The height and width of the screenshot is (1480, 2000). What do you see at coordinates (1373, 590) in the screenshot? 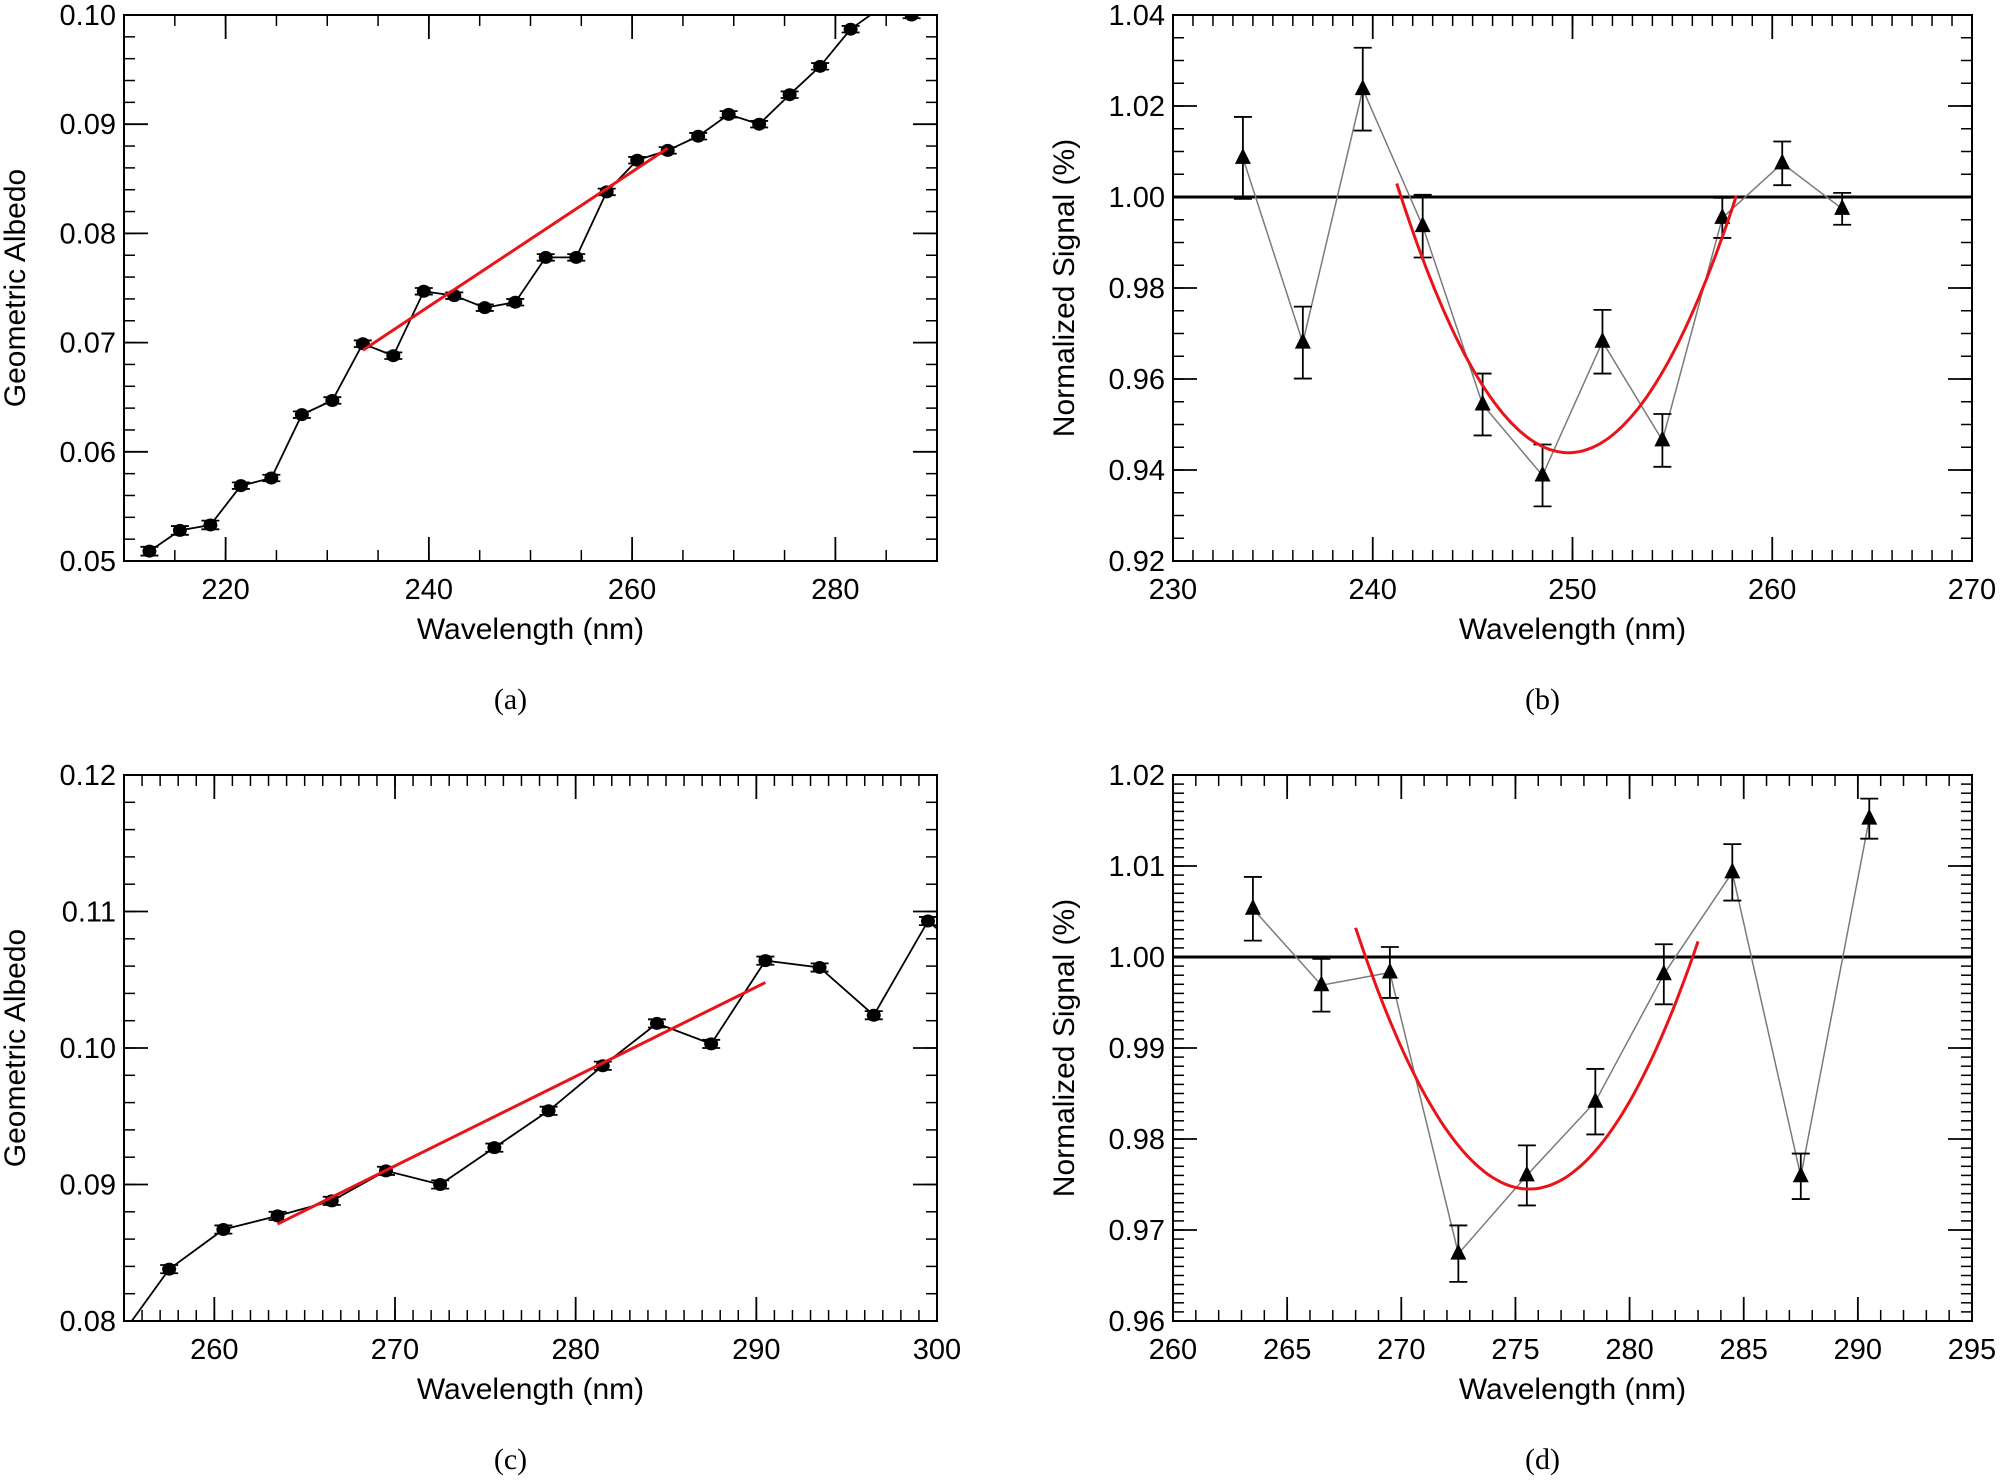
I see `x-tick-label: 240` at bounding box center [1373, 590].